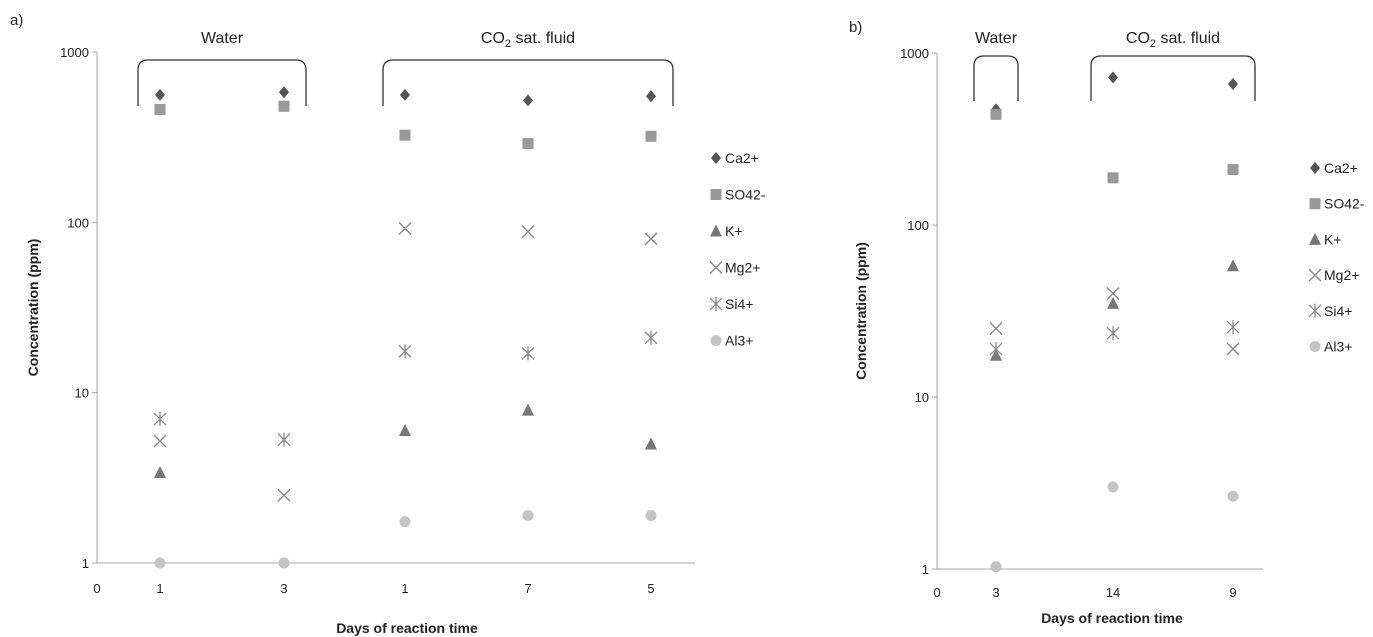 The image size is (1373, 637). What do you see at coordinates (1338, 347) in the screenshot?
I see `legend-label: Al3+` at bounding box center [1338, 347].